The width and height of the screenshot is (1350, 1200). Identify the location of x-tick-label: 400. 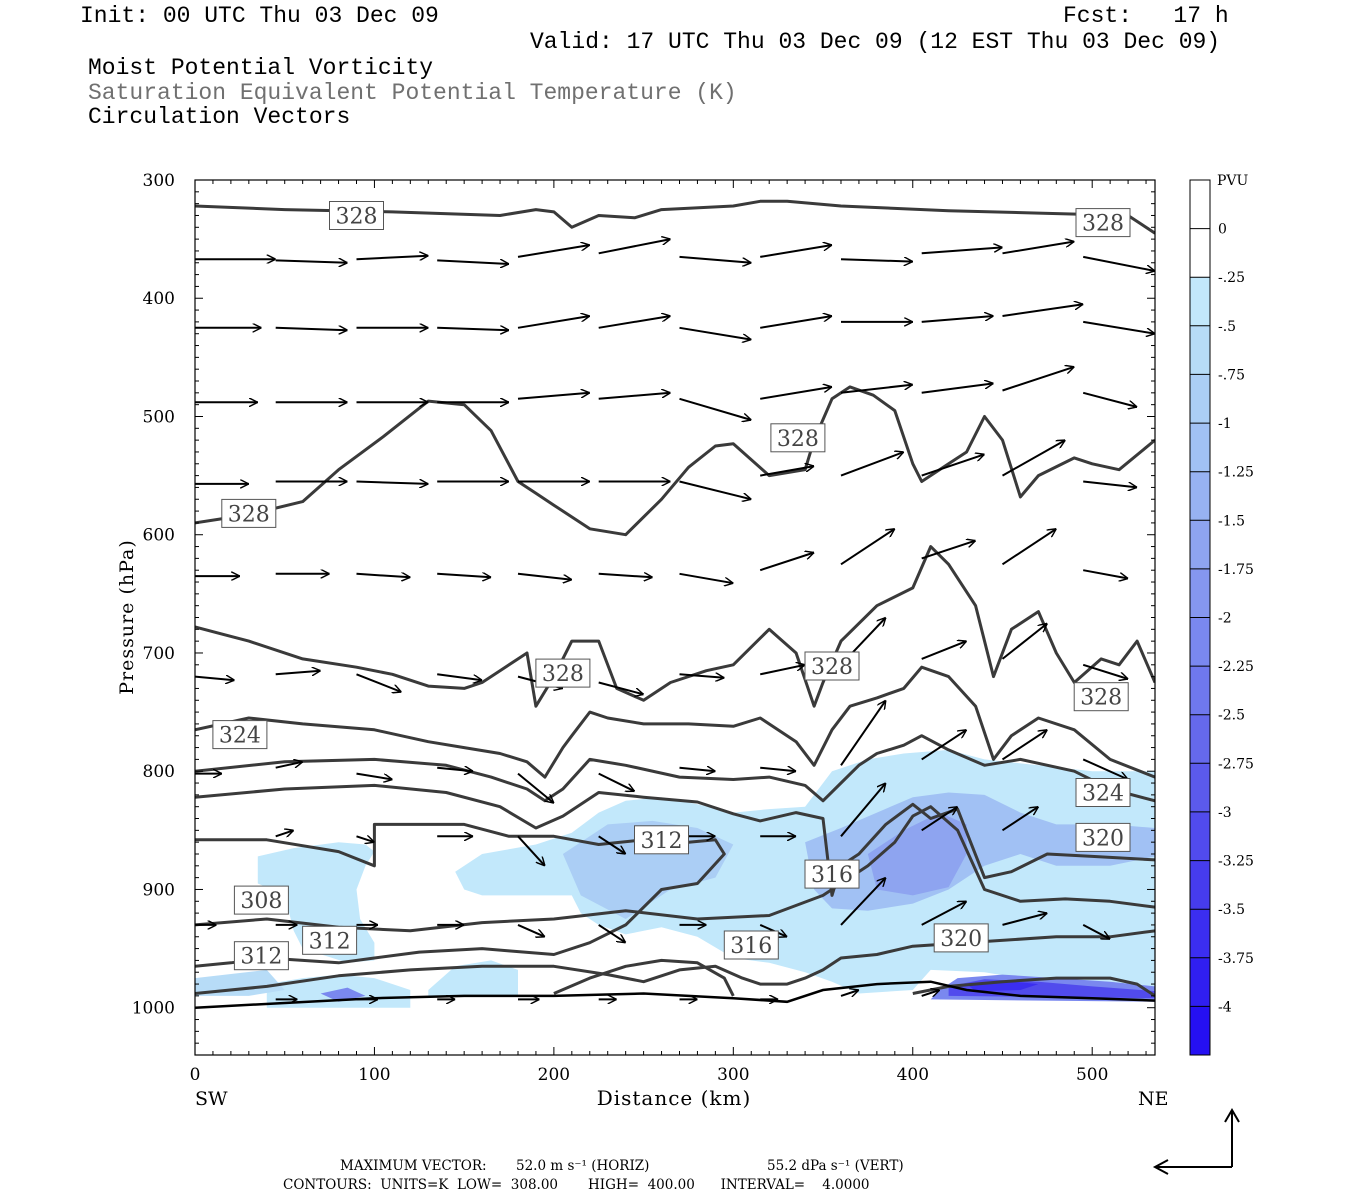
(913, 1075).